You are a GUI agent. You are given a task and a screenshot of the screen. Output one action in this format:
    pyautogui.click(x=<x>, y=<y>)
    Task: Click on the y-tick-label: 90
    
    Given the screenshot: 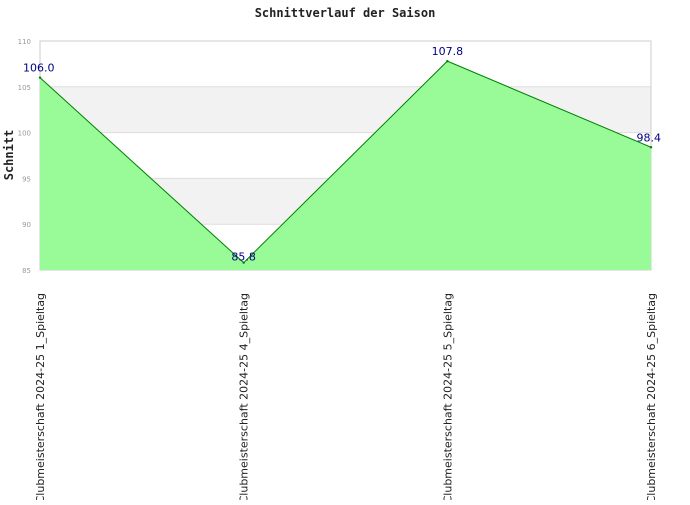 What is the action you would take?
    pyautogui.click(x=26, y=225)
    